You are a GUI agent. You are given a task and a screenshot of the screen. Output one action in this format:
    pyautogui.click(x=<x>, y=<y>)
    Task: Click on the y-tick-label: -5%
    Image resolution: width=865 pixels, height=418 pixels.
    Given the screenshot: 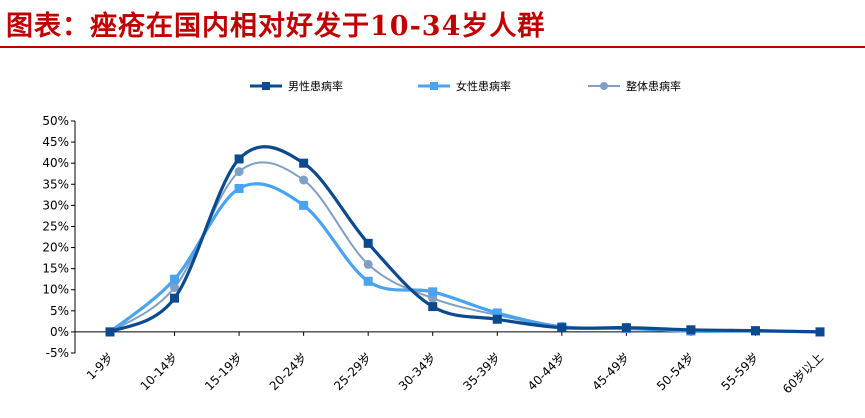 What is the action you would take?
    pyautogui.click(x=57, y=353)
    